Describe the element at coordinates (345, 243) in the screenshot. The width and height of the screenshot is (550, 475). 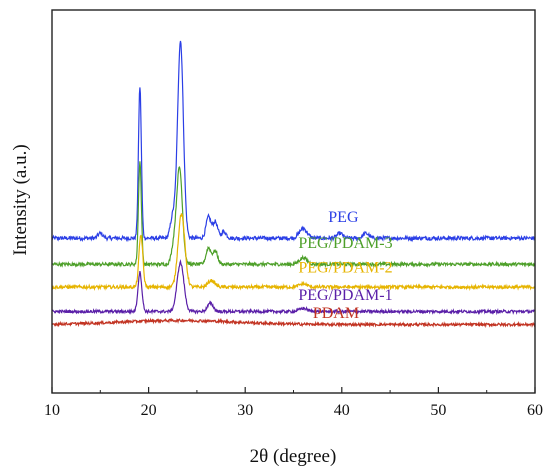
I see `series-label-peg-pdam-3: PEG/PDAM-3` at that location.